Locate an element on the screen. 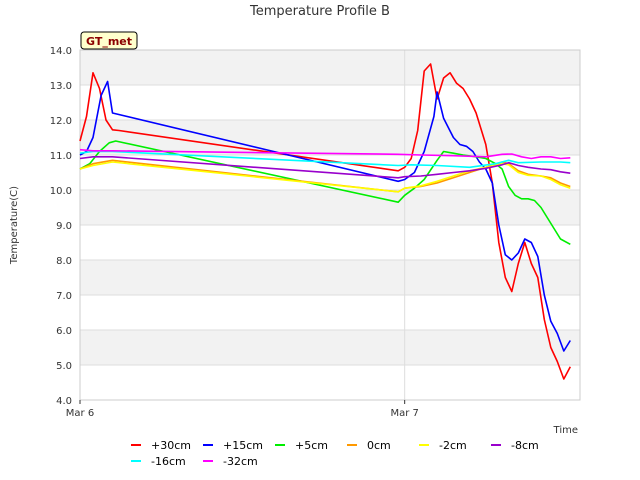  legend-item: -2cm is located at coordinates (443, 445).